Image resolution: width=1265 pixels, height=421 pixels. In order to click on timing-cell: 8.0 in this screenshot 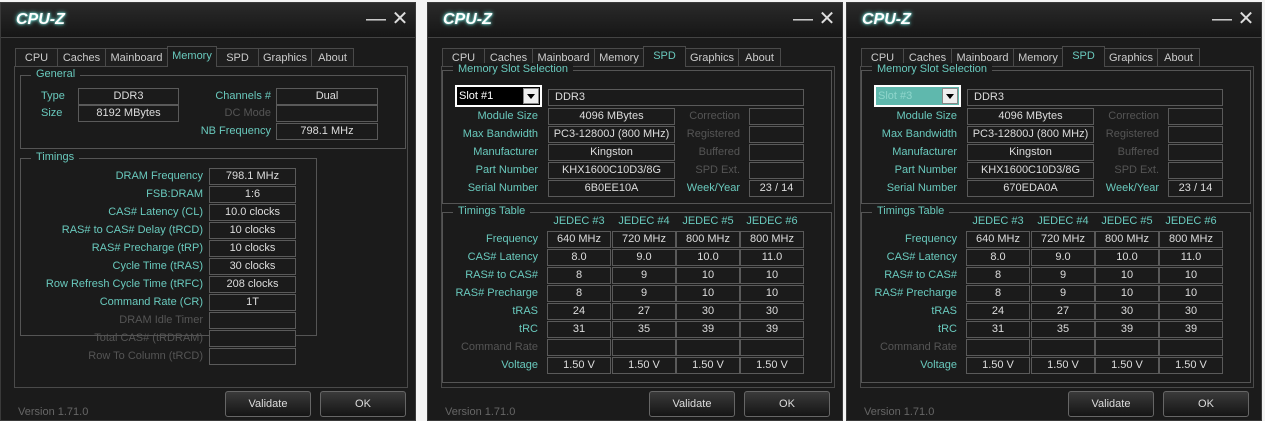, I will do `click(579, 257)`.